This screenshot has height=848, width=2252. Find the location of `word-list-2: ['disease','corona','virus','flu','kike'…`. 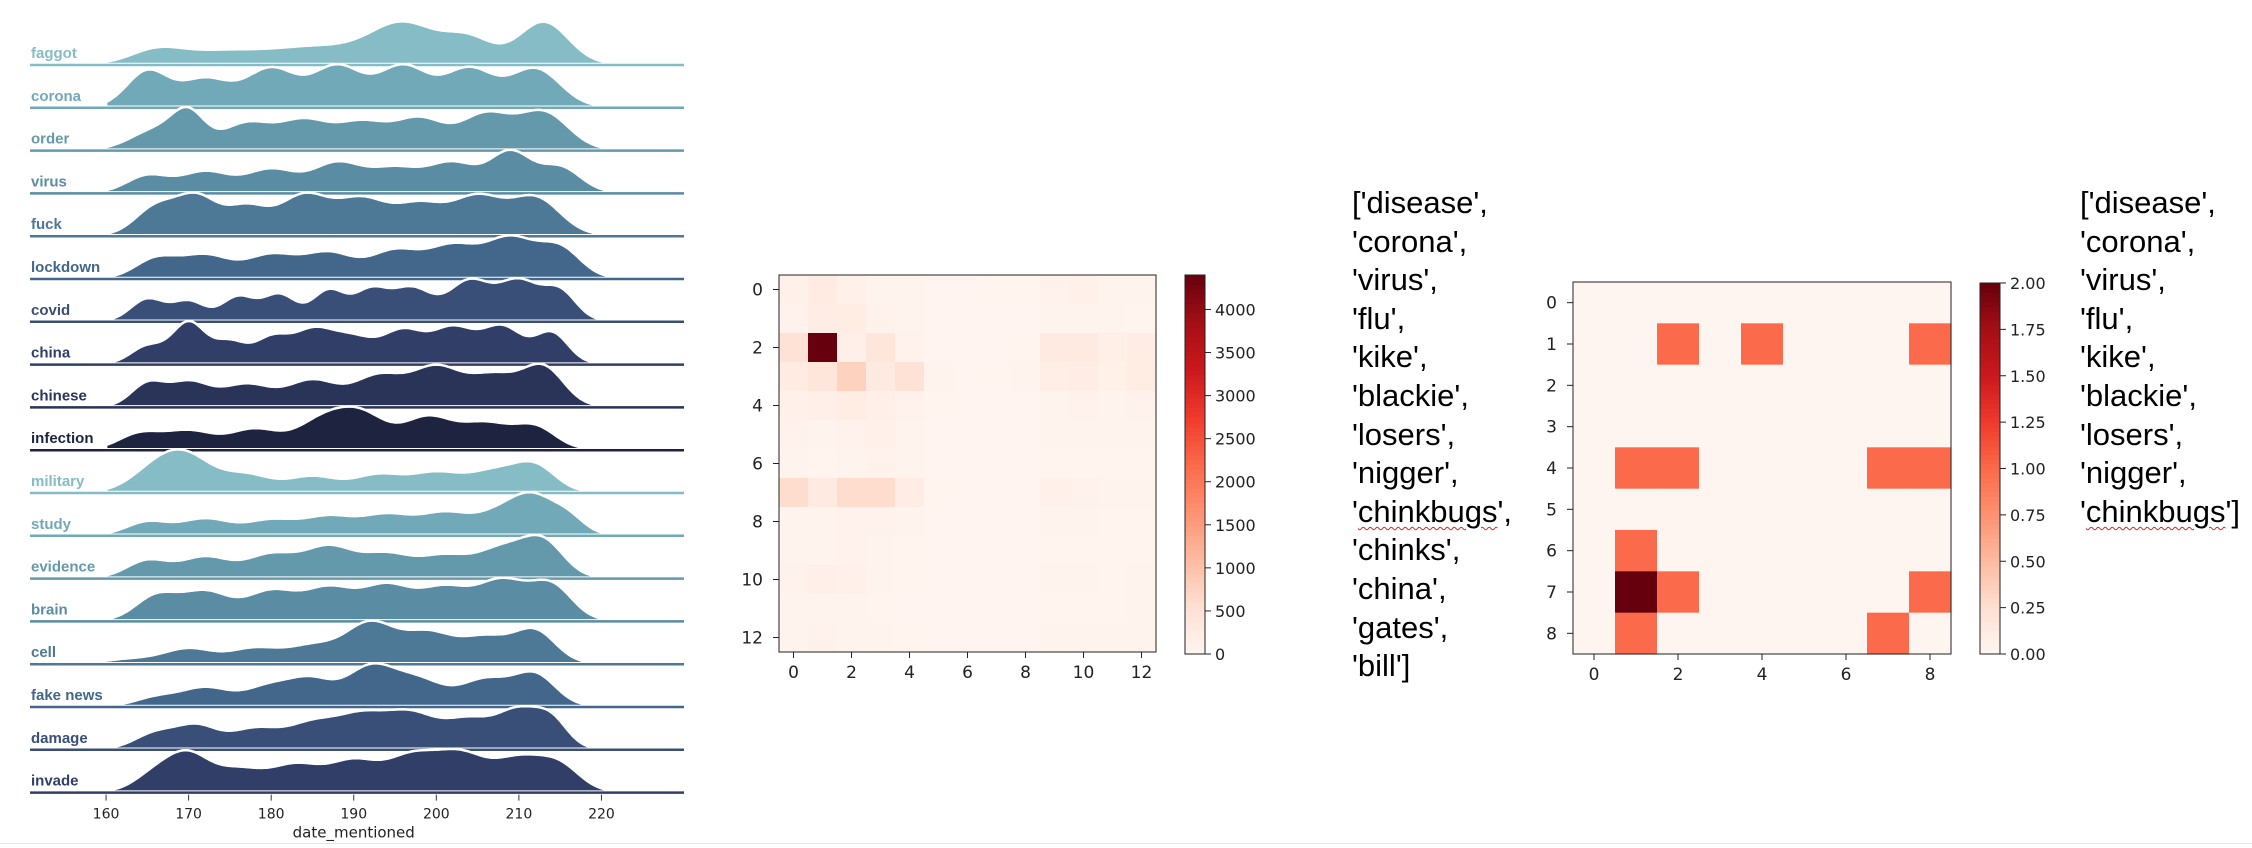

word-list-2: ['disease','corona','virus','flu','kike'… is located at coordinates (2160, 357).